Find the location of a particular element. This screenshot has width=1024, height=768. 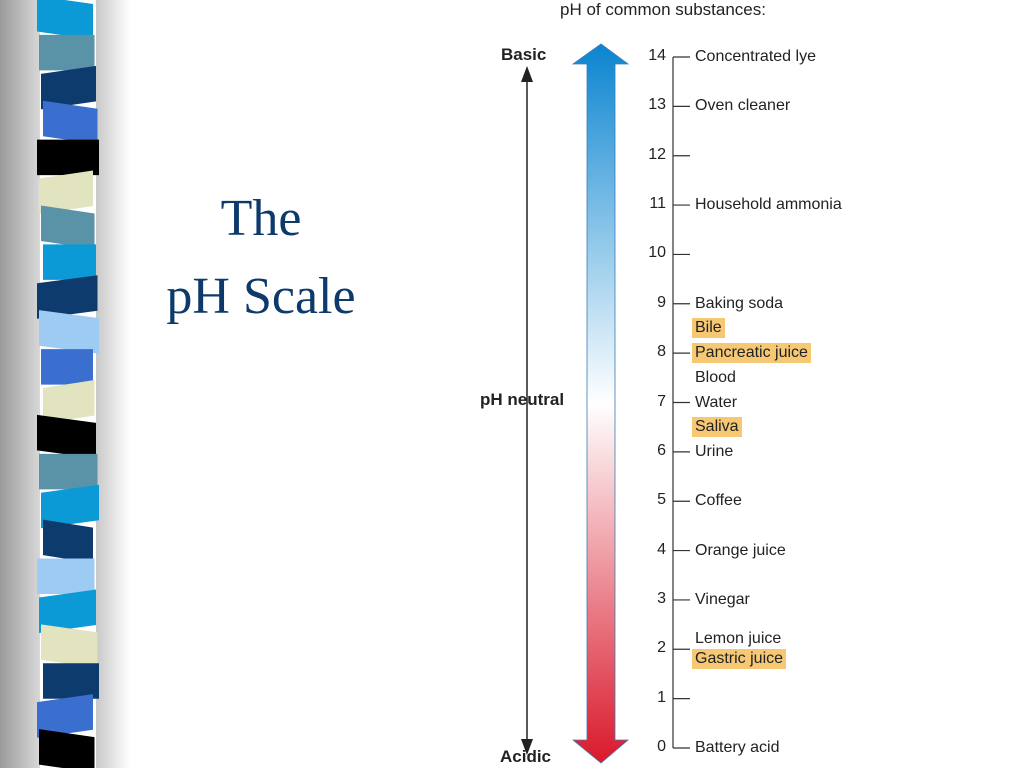

slide-title-line-1: The is located at coordinates (261, 218).